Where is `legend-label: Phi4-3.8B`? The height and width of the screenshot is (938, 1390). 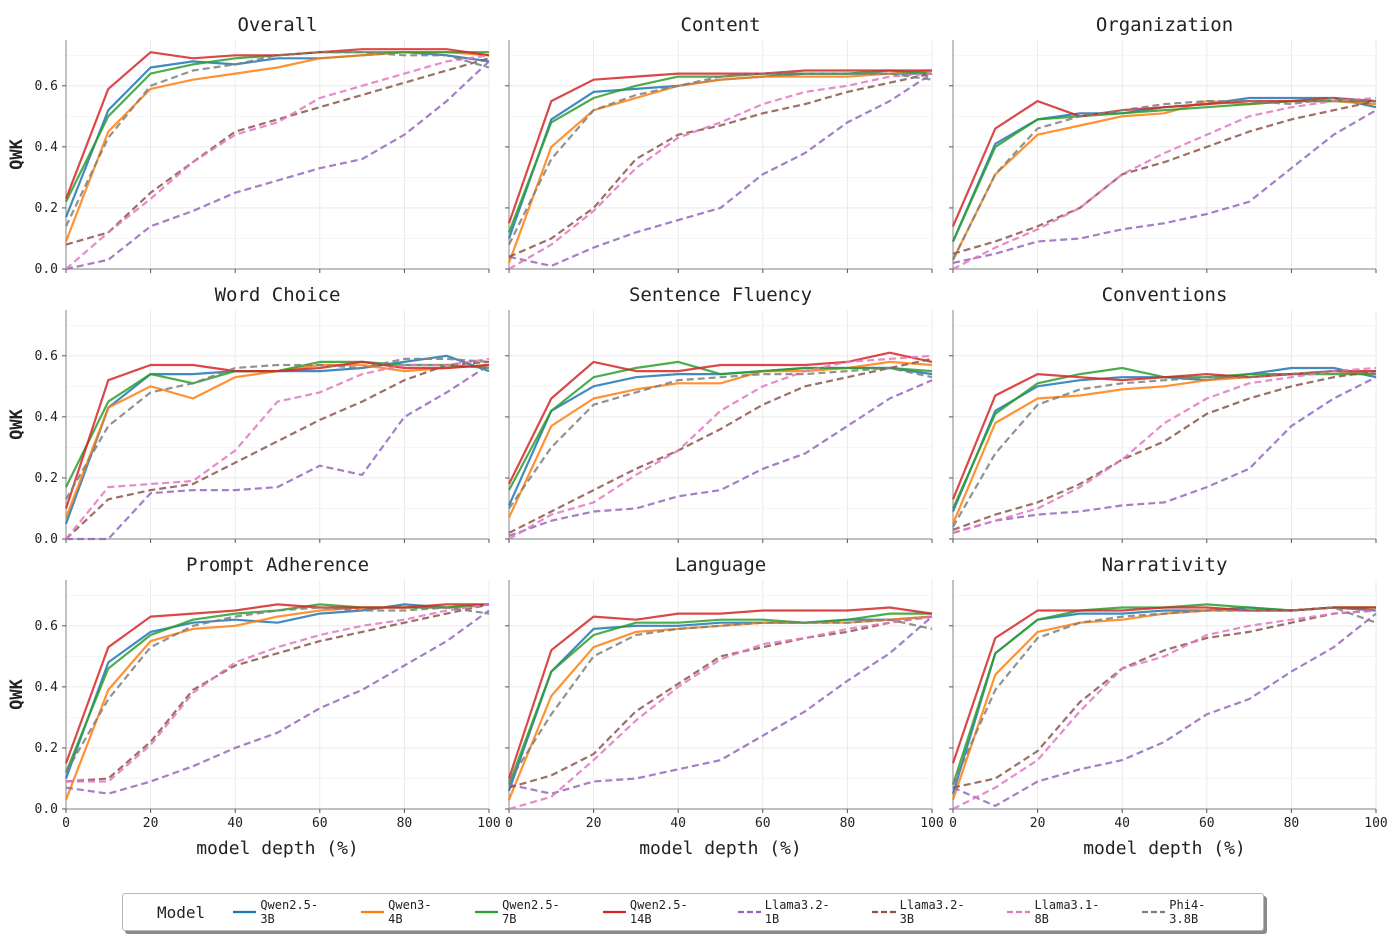
legend-label: Phi4-3.8B is located at coordinates (1187, 912).